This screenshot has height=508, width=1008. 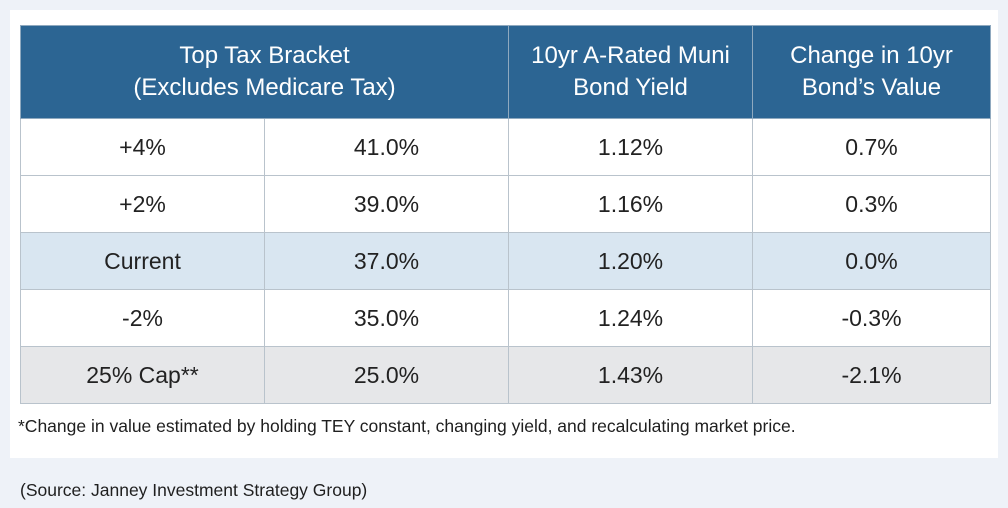 I want to click on header-tax-bracket: Top Tax Bracket (Excludes Medicare Tax), so click(x=264, y=72).